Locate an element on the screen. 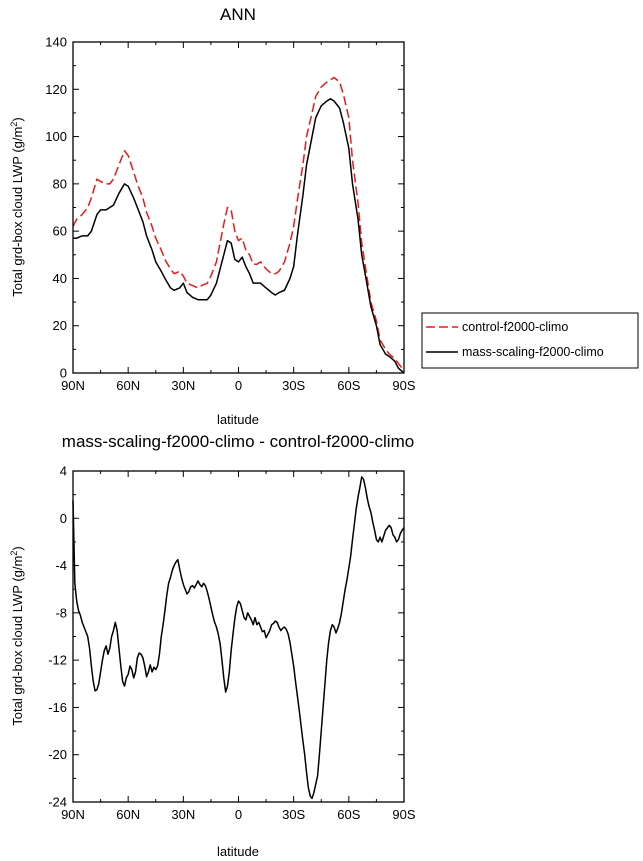 The image size is (643, 861). y-tick-label: 120 is located at coordinates (56, 89).